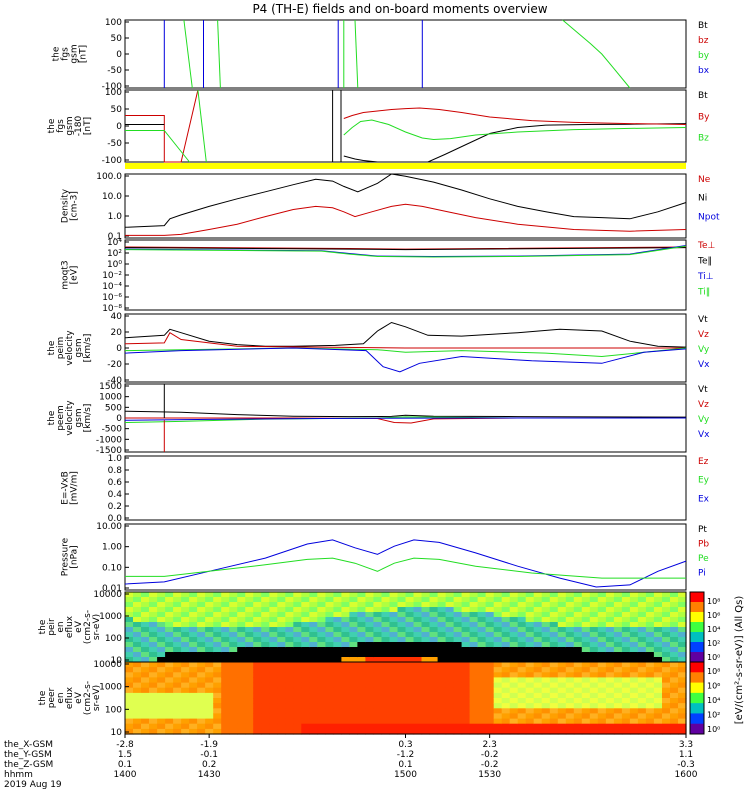 The height and width of the screenshot is (800, 750). I want to click on y-axis-label-line: the, so click(43, 697).